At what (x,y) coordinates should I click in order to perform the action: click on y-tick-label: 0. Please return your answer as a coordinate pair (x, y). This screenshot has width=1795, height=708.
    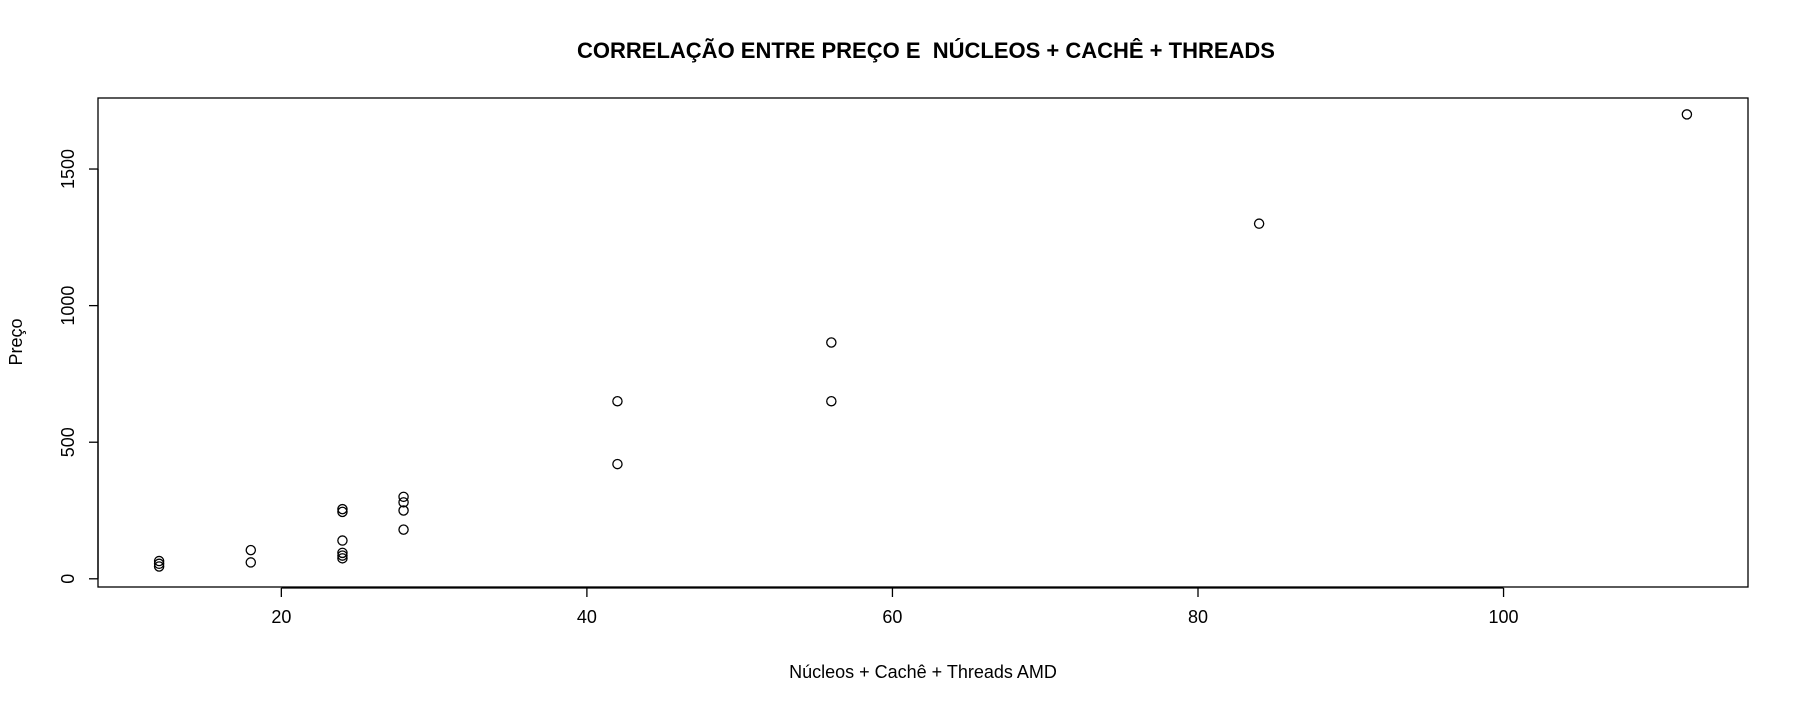
    Looking at the image, I should click on (68, 579).